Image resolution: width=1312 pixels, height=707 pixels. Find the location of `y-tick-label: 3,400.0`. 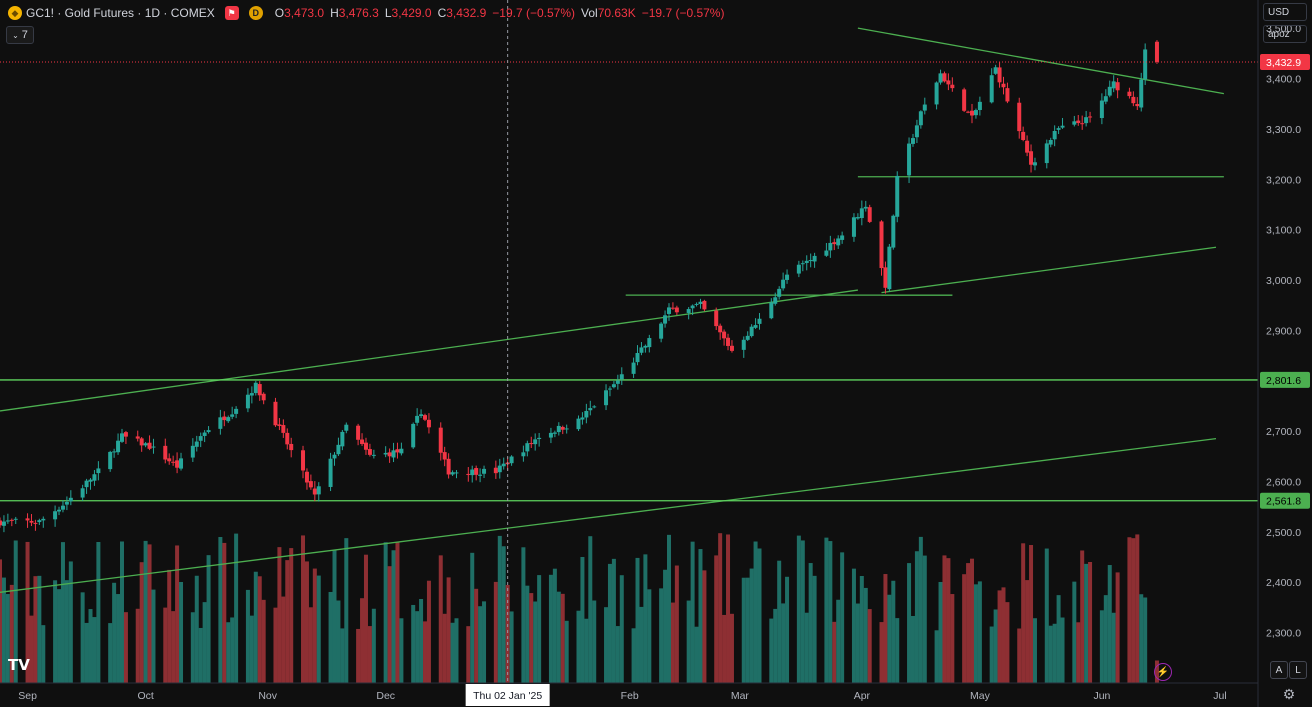

y-tick-label: 3,400.0 is located at coordinates (1283, 80).